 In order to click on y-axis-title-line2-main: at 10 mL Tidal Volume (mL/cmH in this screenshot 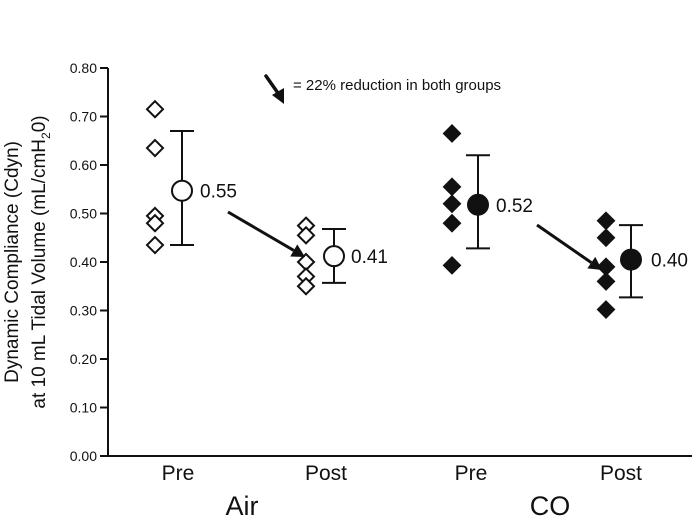, I will do `click(39, 274)`.